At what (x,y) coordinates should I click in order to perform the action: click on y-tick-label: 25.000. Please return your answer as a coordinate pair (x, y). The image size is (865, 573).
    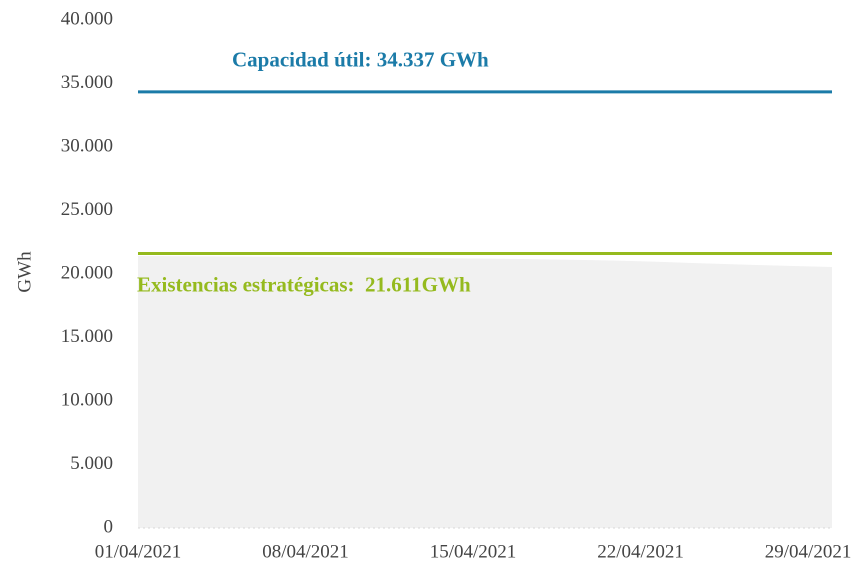
    Looking at the image, I should click on (87, 209).